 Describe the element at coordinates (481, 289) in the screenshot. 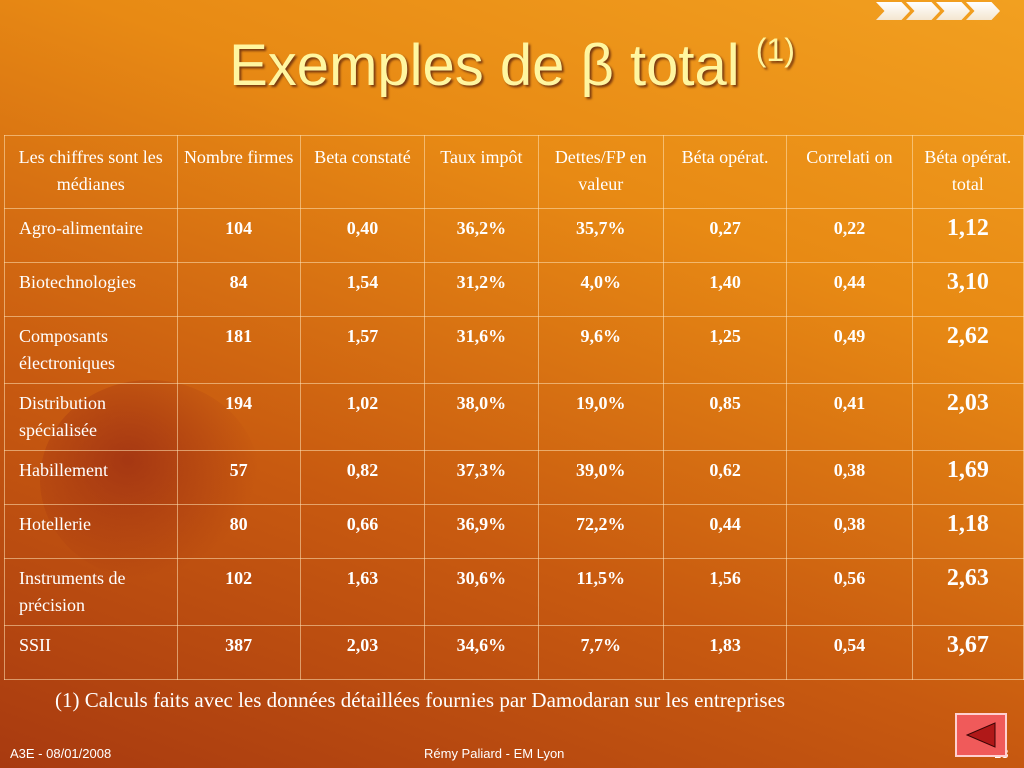

I see `tax-cell: 31,2%` at that location.